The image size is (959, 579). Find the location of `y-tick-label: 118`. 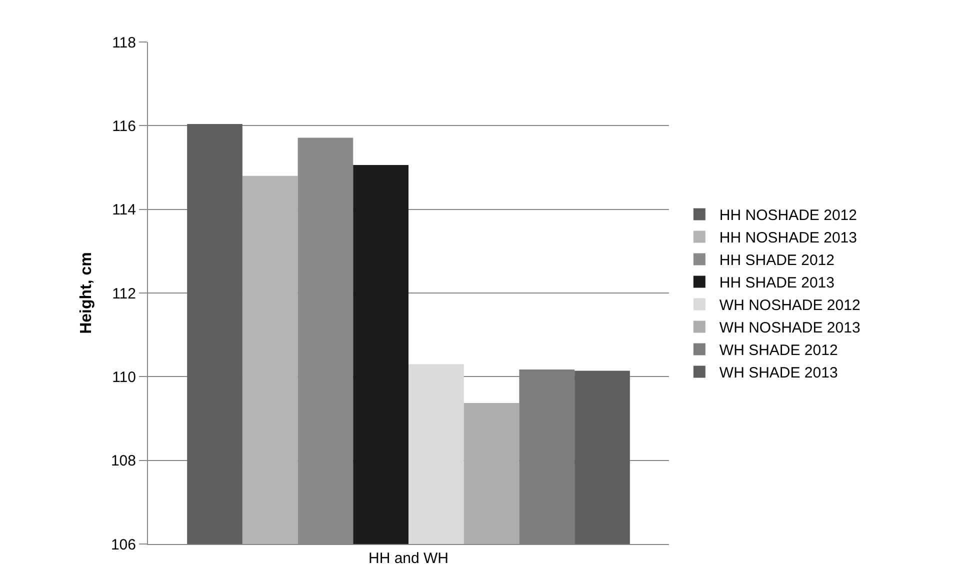

y-tick-label: 118 is located at coordinates (124, 43).